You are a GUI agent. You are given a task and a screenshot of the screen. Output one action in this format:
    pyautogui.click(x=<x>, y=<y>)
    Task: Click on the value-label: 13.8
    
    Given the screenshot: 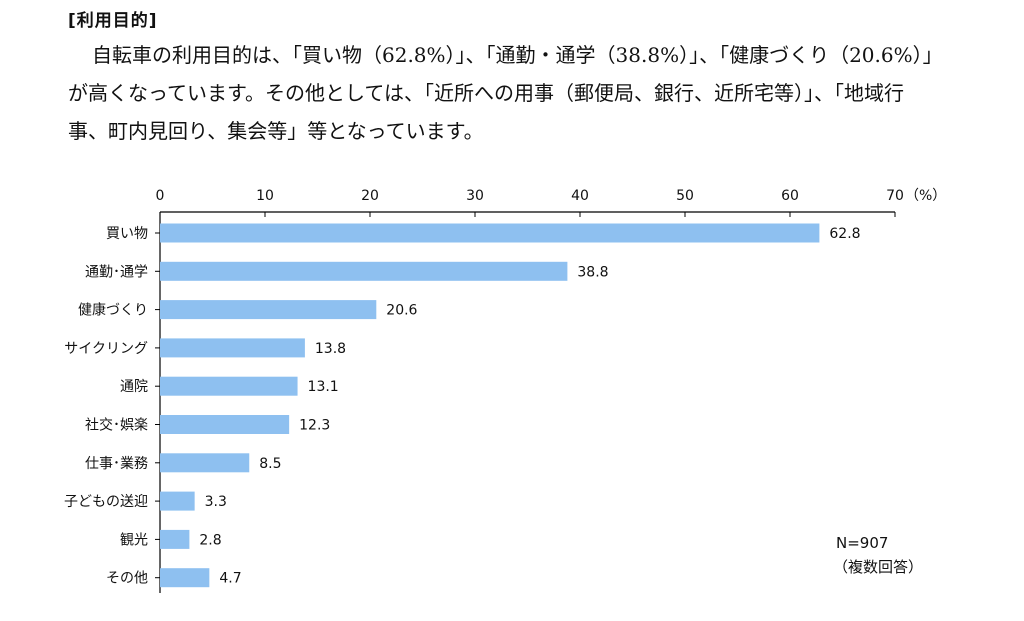 What is the action you would take?
    pyautogui.click(x=330, y=349)
    